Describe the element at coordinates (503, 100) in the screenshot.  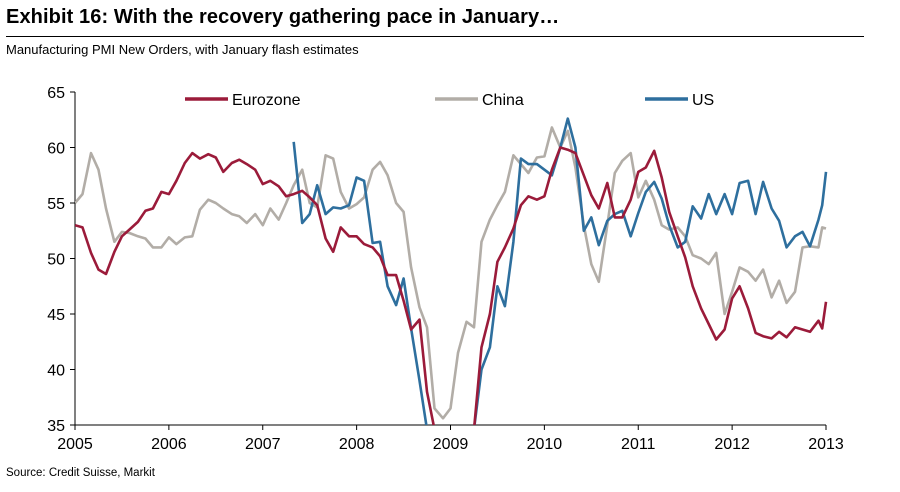
I see `legend-label-china: China` at that location.